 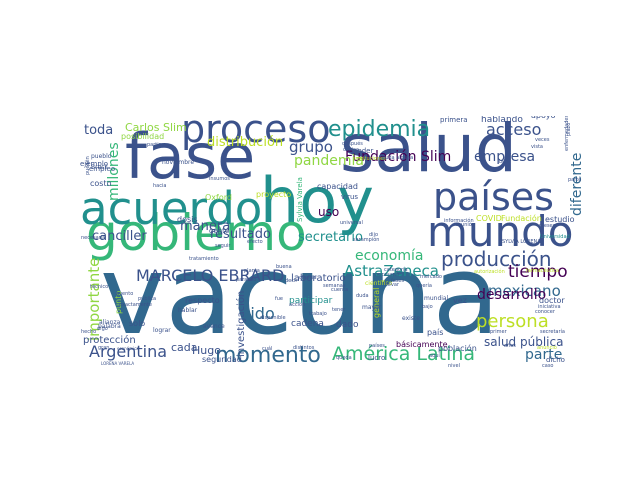 I want to click on word-categoria: categoría, so click(x=396, y=270).